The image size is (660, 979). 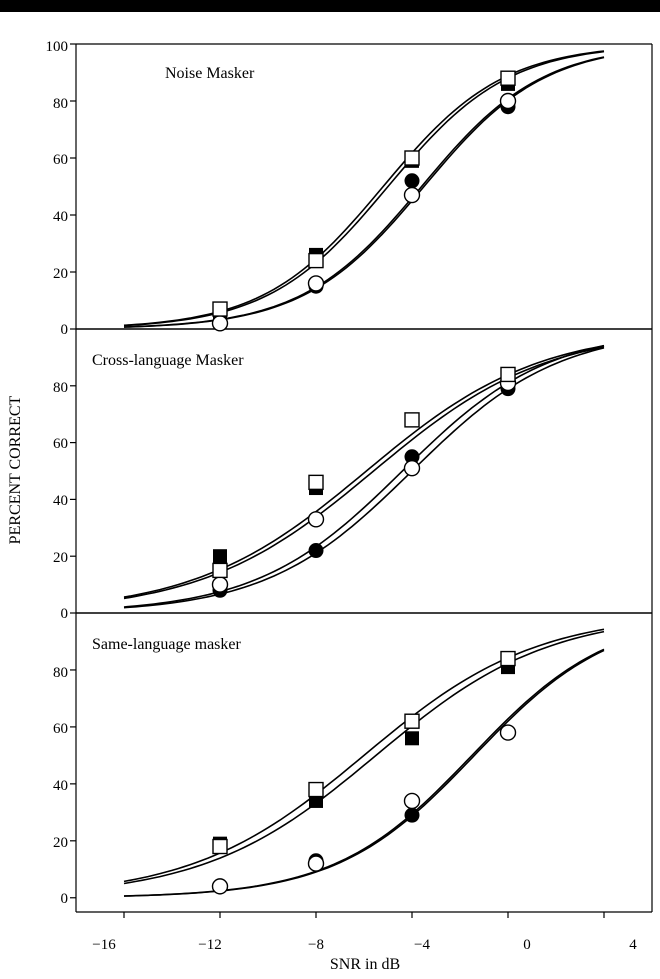 What do you see at coordinates (527, 945) in the screenshot?
I see `x-tick-label: 0` at bounding box center [527, 945].